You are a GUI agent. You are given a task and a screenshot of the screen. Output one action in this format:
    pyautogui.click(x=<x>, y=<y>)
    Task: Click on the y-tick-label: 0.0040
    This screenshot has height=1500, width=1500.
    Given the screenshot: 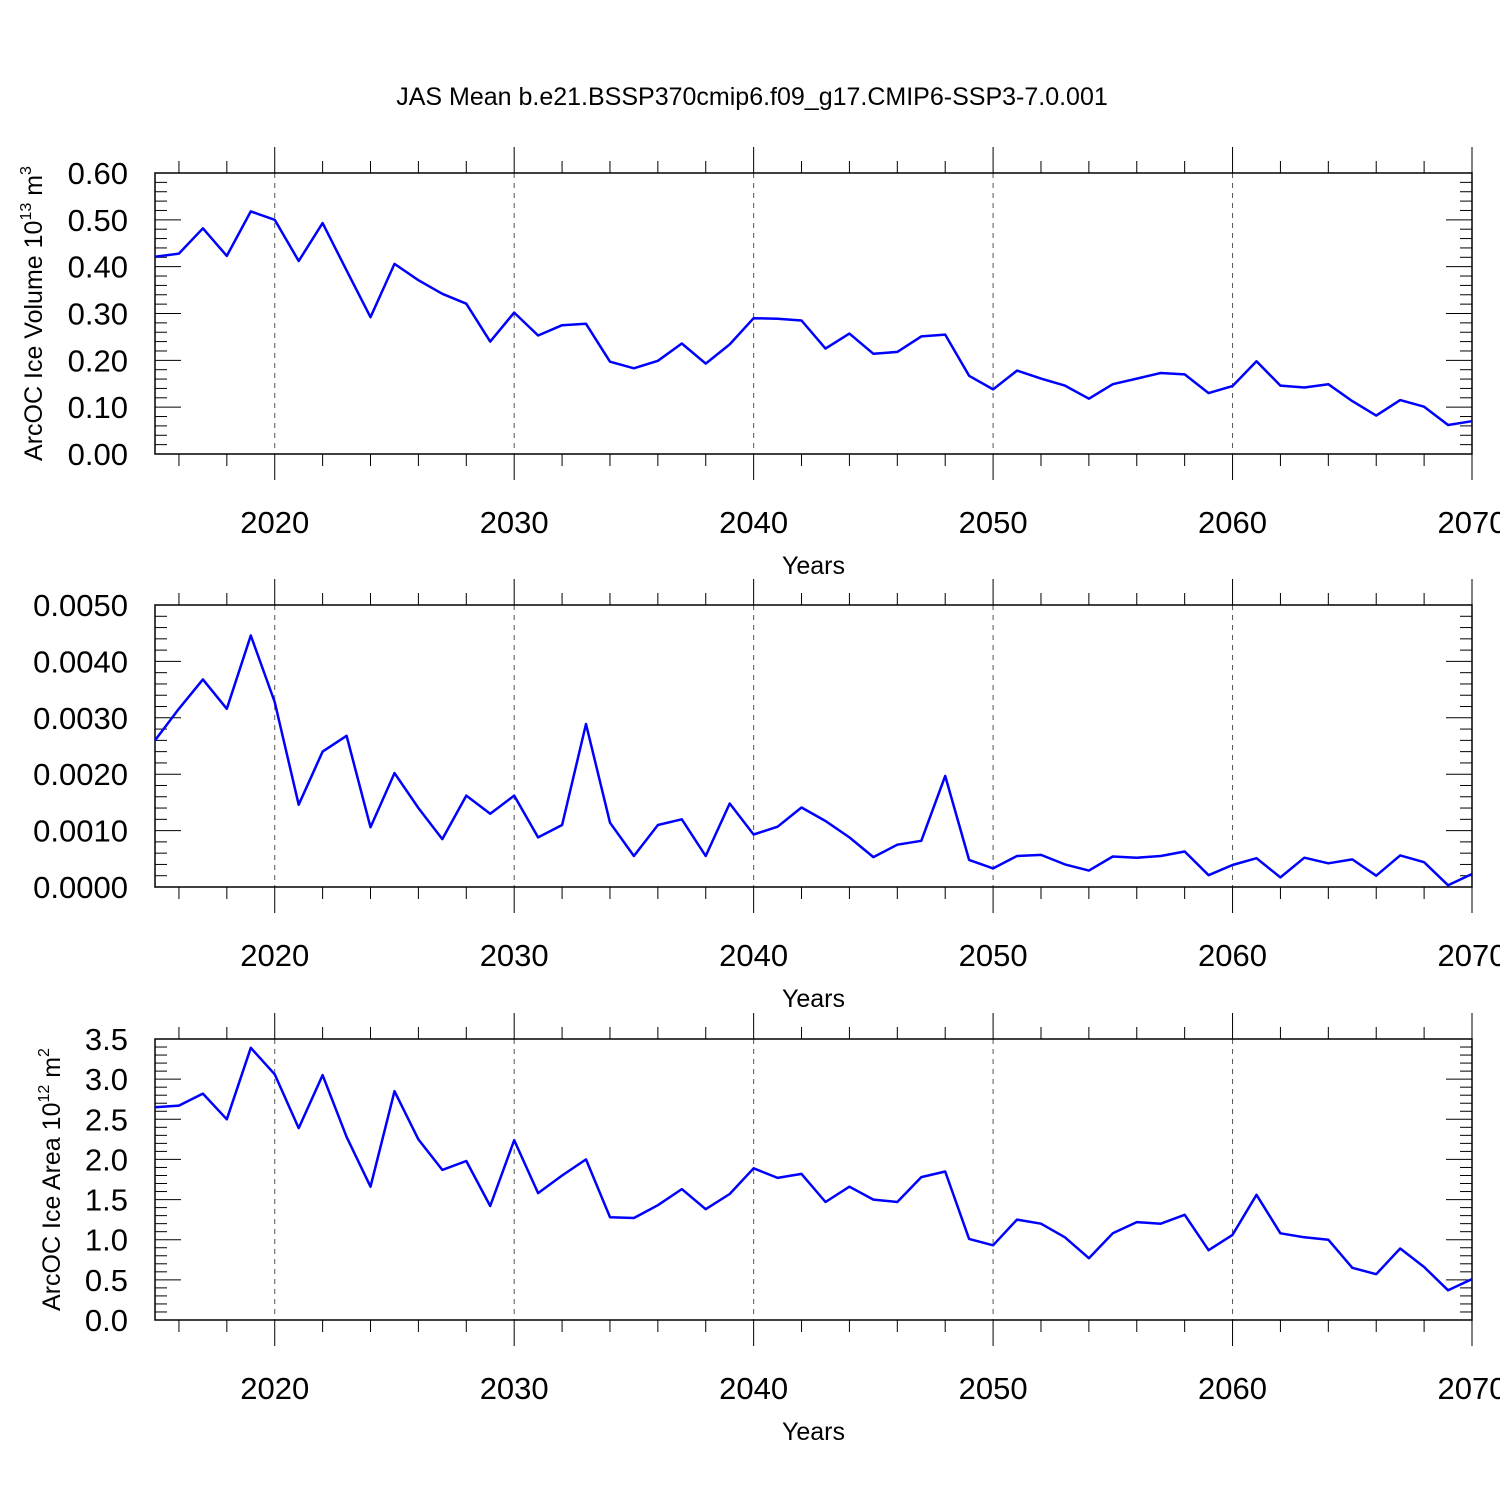 What is the action you would take?
    pyautogui.click(x=80, y=661)
    